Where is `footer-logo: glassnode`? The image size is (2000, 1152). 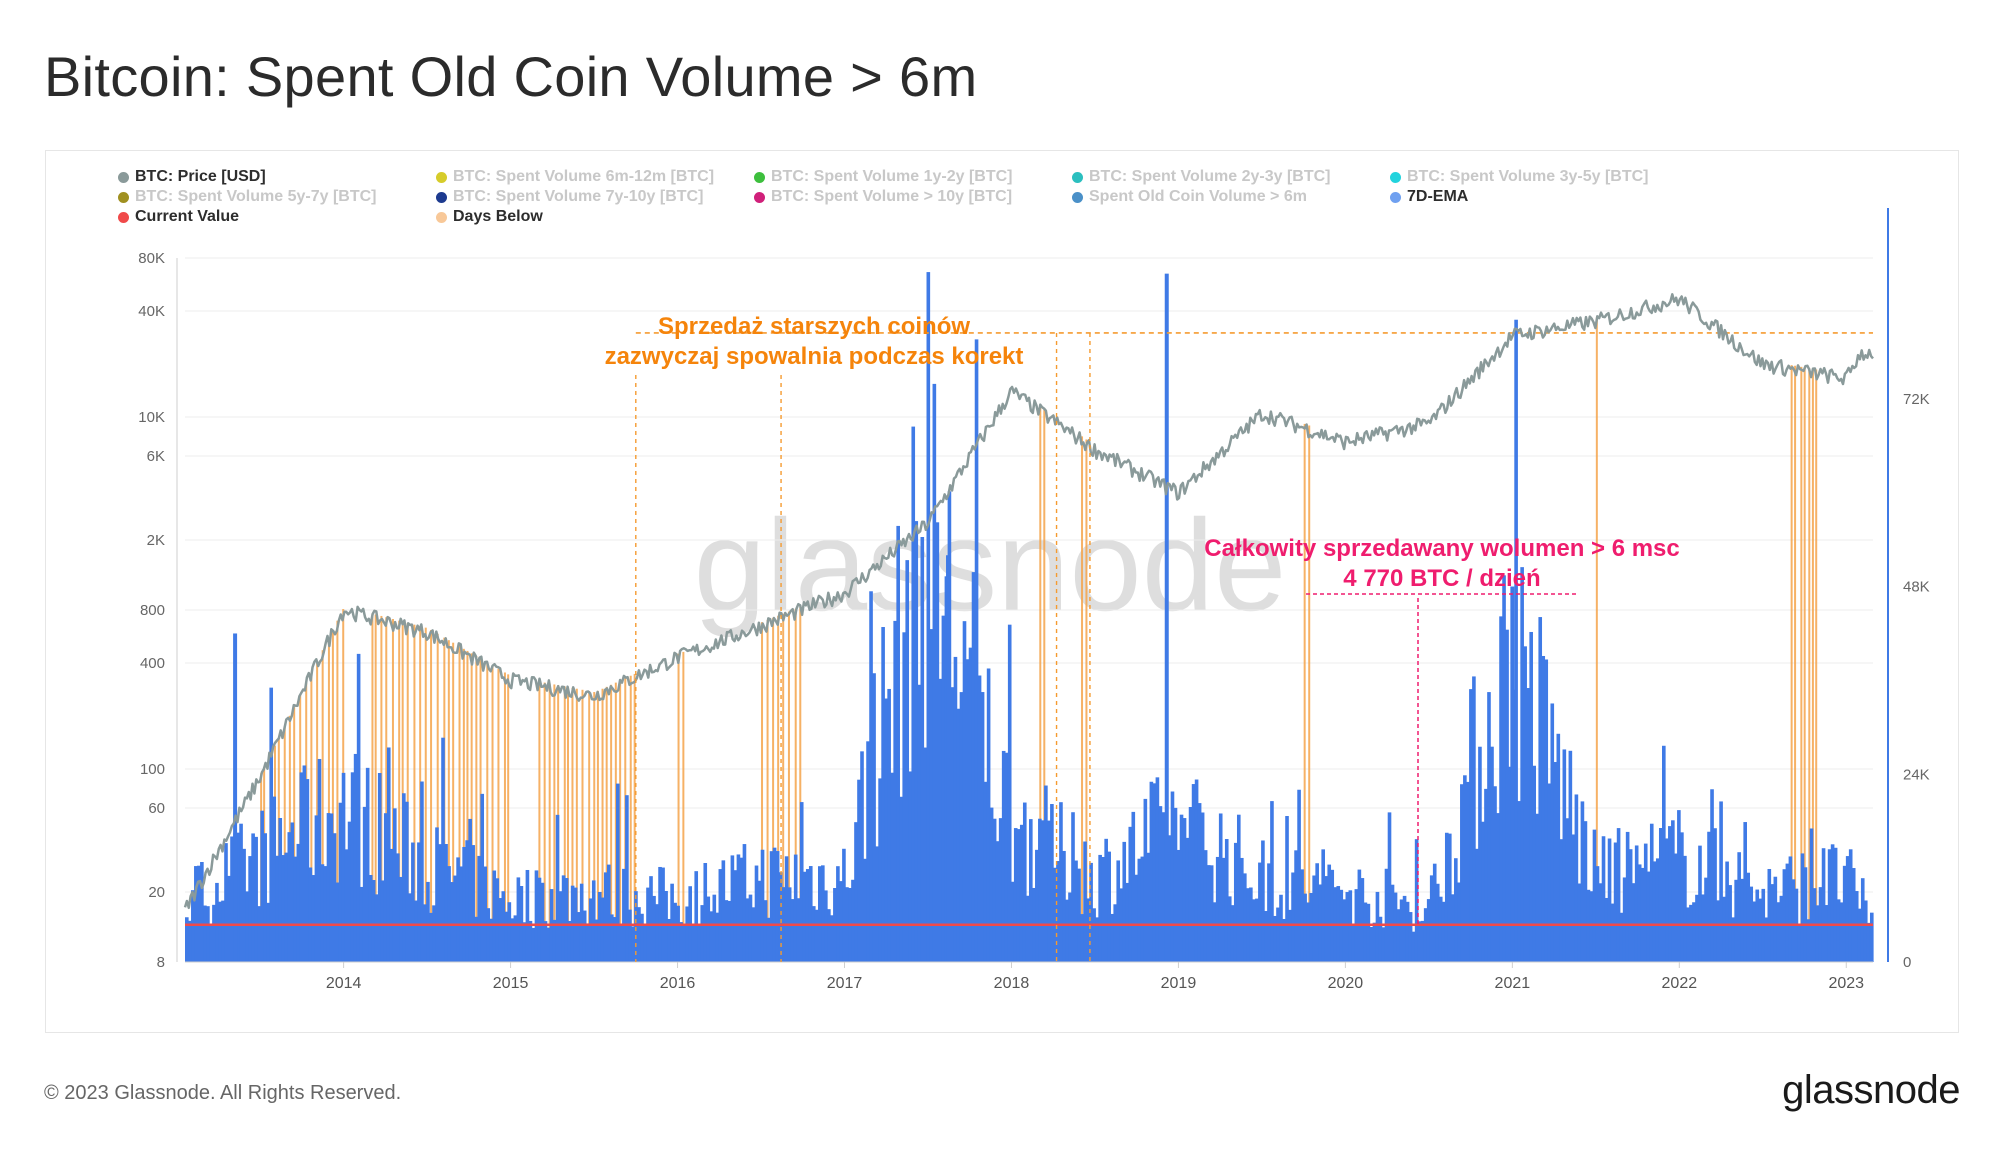 footer-logo: glassnode is located at coordinates (1871, 1090).